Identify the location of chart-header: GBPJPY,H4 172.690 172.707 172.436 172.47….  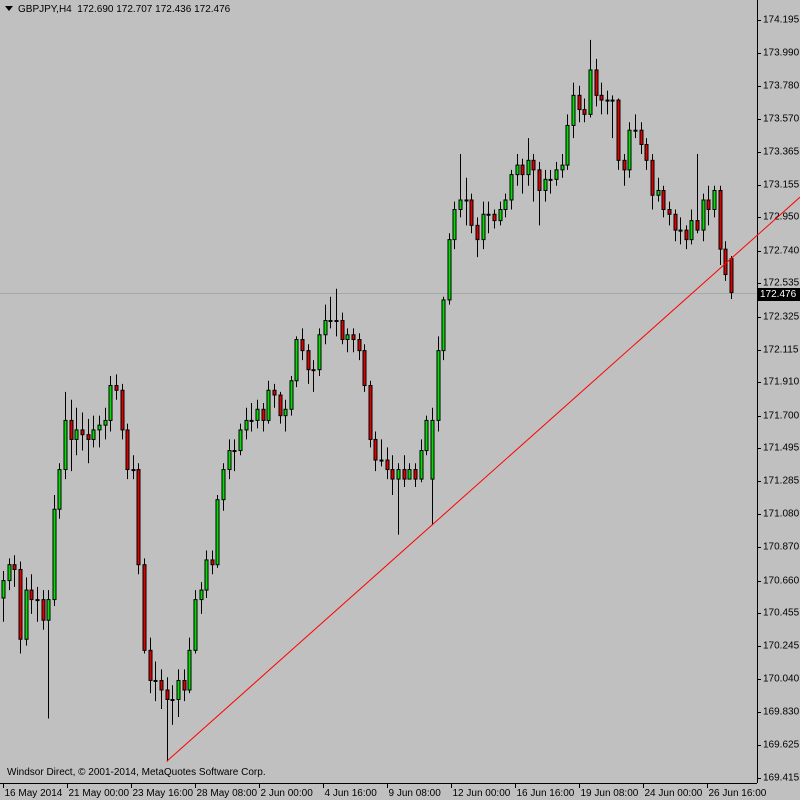
(117, 9).